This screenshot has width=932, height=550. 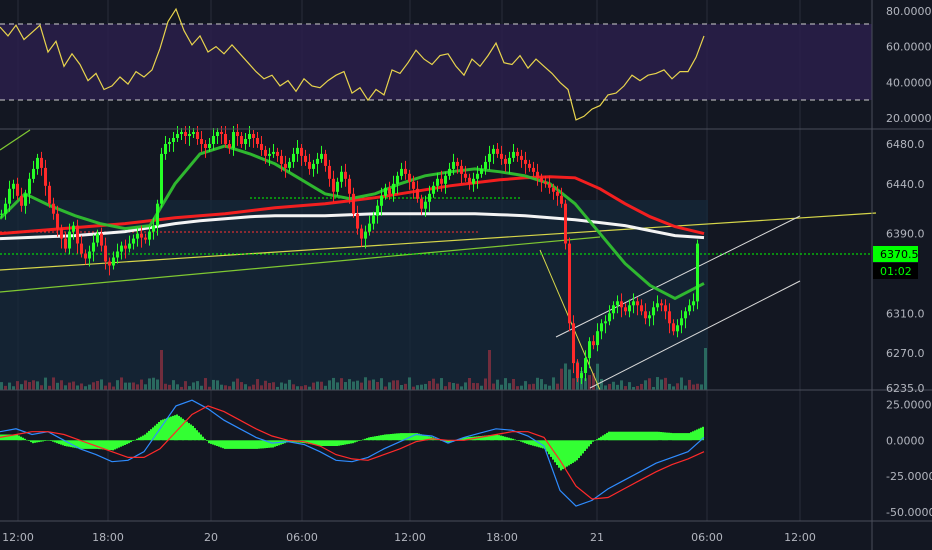 I want to click on rsi-tick-label: 80.0000, so click(x=909, y=11).